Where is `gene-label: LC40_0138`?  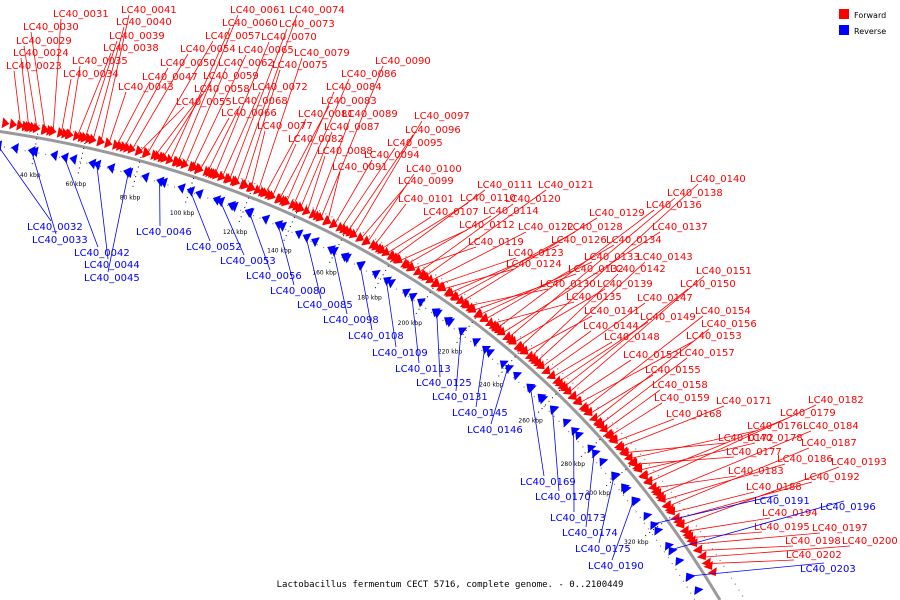
gene-label: LC40_0138 is located at coordinates (695, 193).